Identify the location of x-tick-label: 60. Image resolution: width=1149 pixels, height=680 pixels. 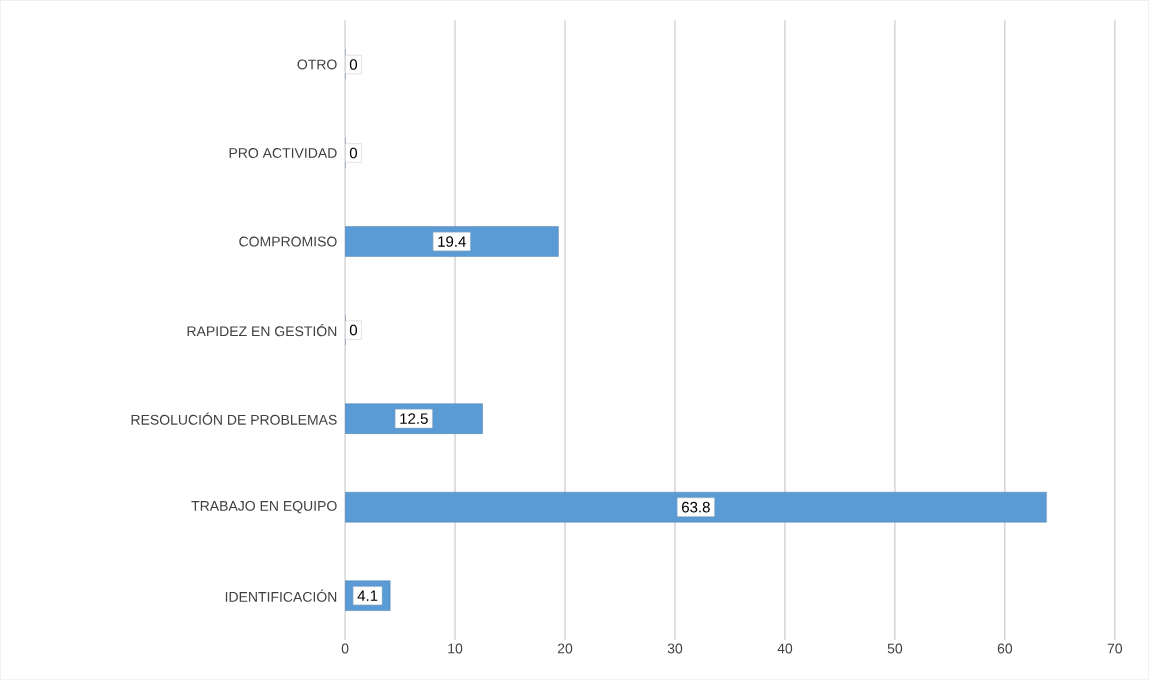
(1005, 648).